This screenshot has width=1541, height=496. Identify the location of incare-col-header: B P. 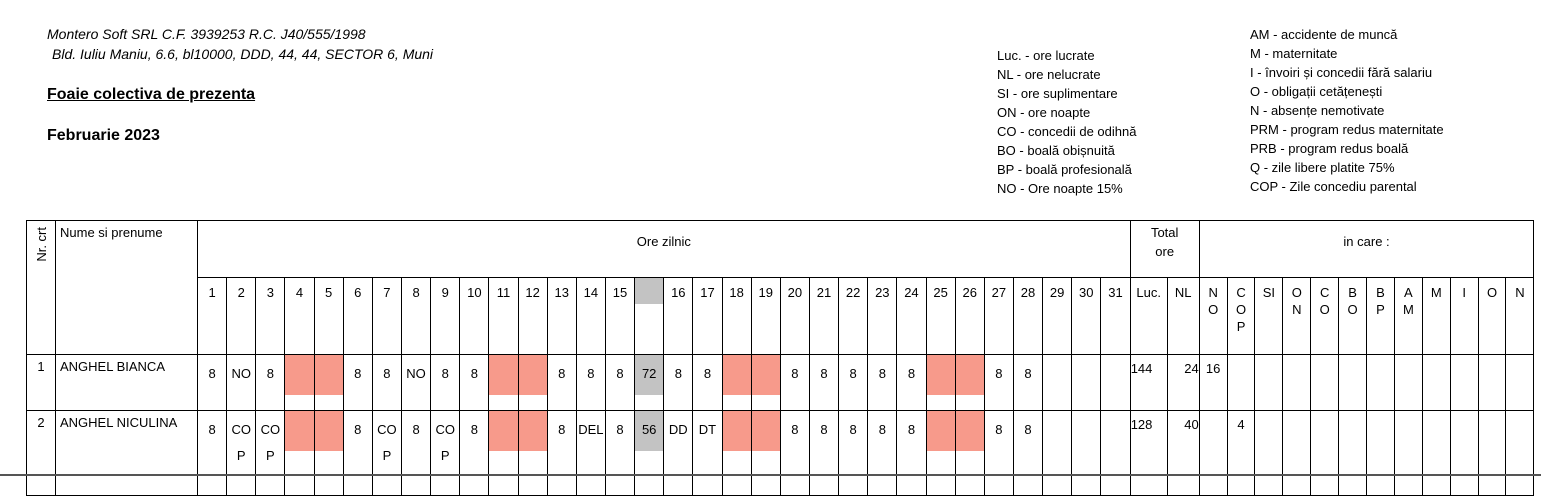
(1380, 316).